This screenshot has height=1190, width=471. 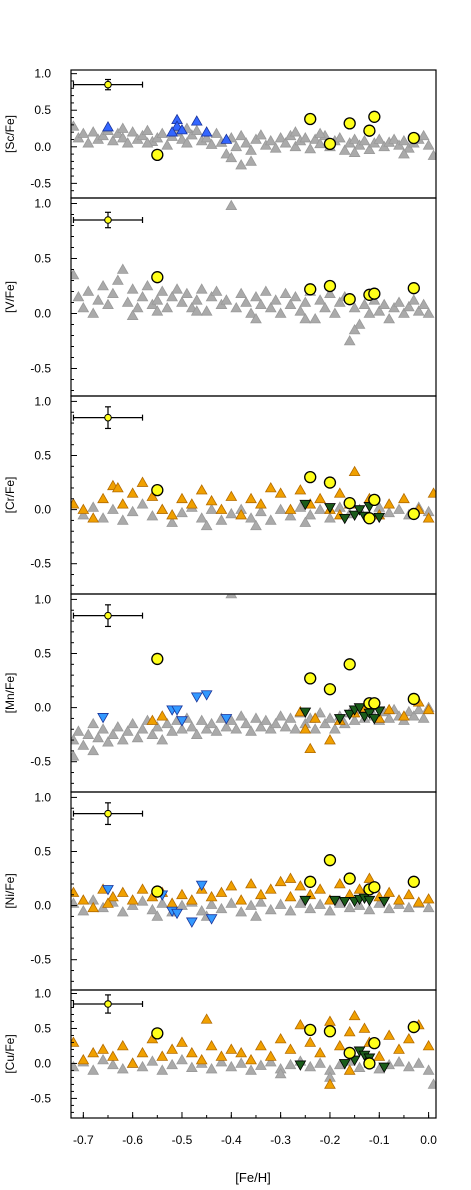 What do you see at coordinates (10, 693) in the screenshot?
I see `y-axis-label: [Mn/Fe]` at bounding box center [10, 693].